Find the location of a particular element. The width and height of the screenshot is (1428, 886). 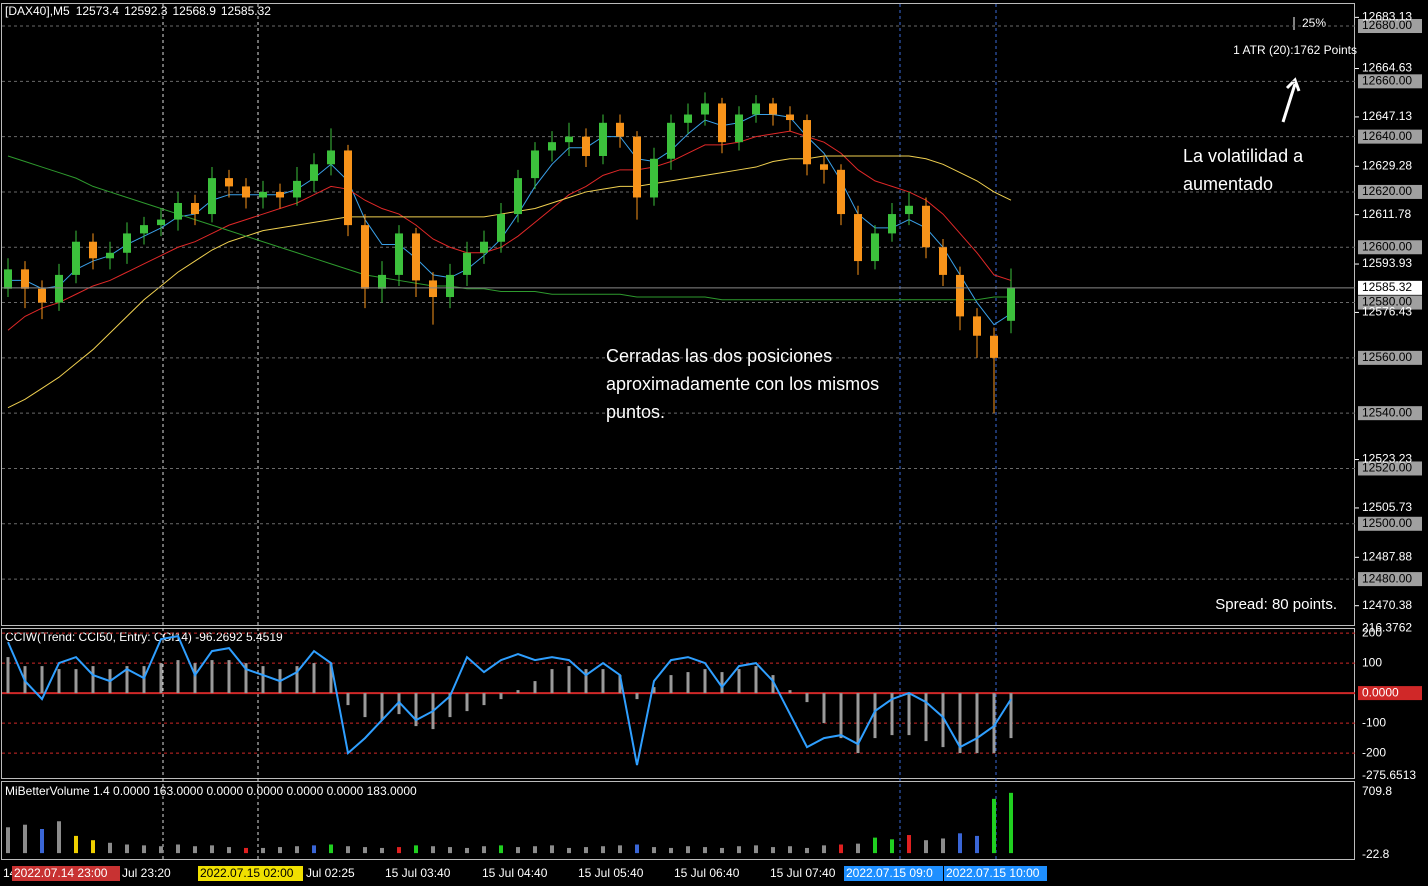

y-tick-label: 216.3762 is located at coordinates (1387, 627).